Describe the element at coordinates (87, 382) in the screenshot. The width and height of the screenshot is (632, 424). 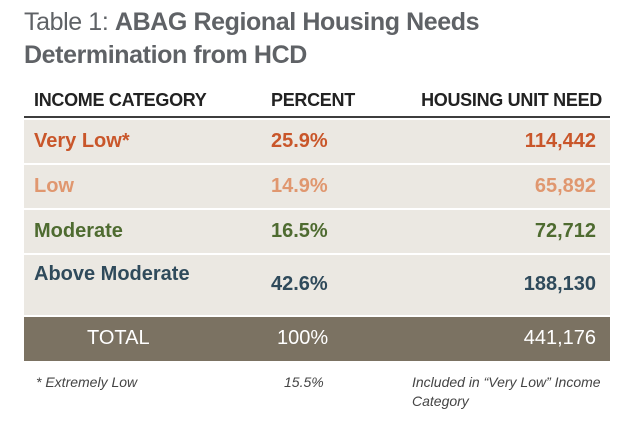
I see `footnote-category: * Extremely Low` at that location.